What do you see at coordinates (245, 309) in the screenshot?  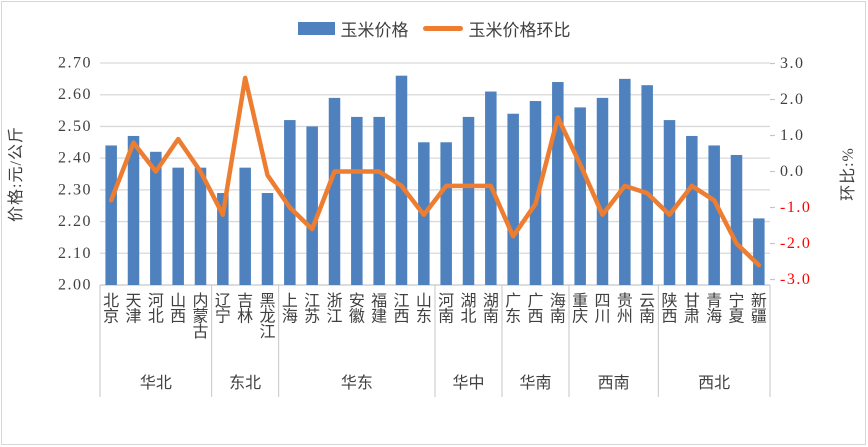 I see `x-axis-category-label: 吉林` at bounding box center [245, 309].